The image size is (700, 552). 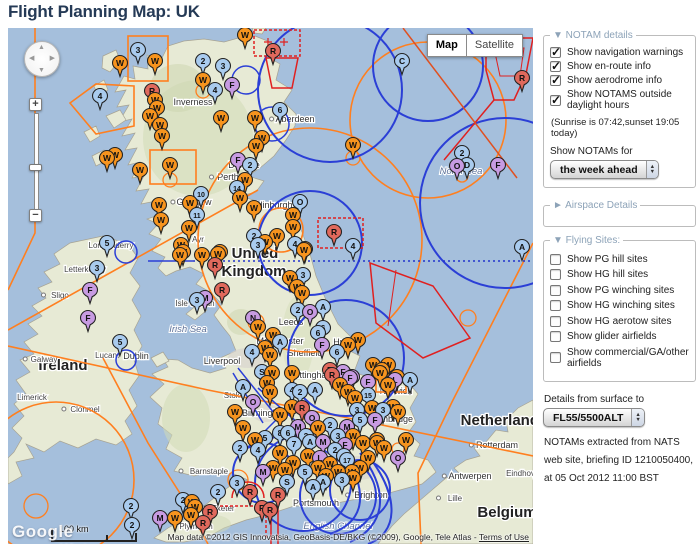 What do you see at coordinates (619, 80) in the screenshot?
I see `notam-option-row: Show aerodrome info` at bounding box center [619, 80].